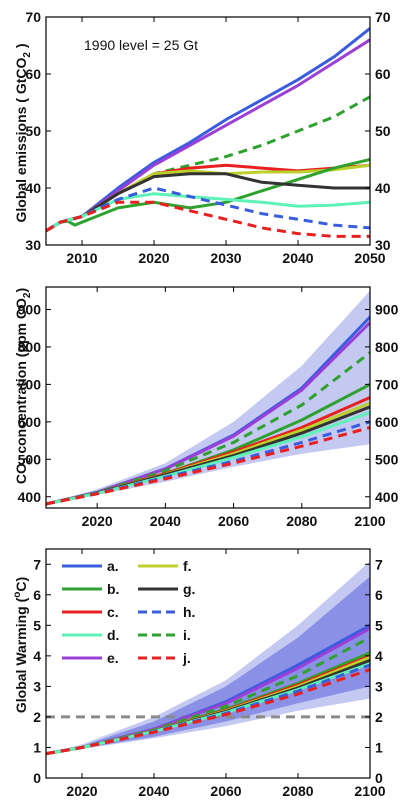  What do you see at coordinates (113, 566) in the screenshot?
I see `legend-label-a: a.` at bounding box center [113, 566].